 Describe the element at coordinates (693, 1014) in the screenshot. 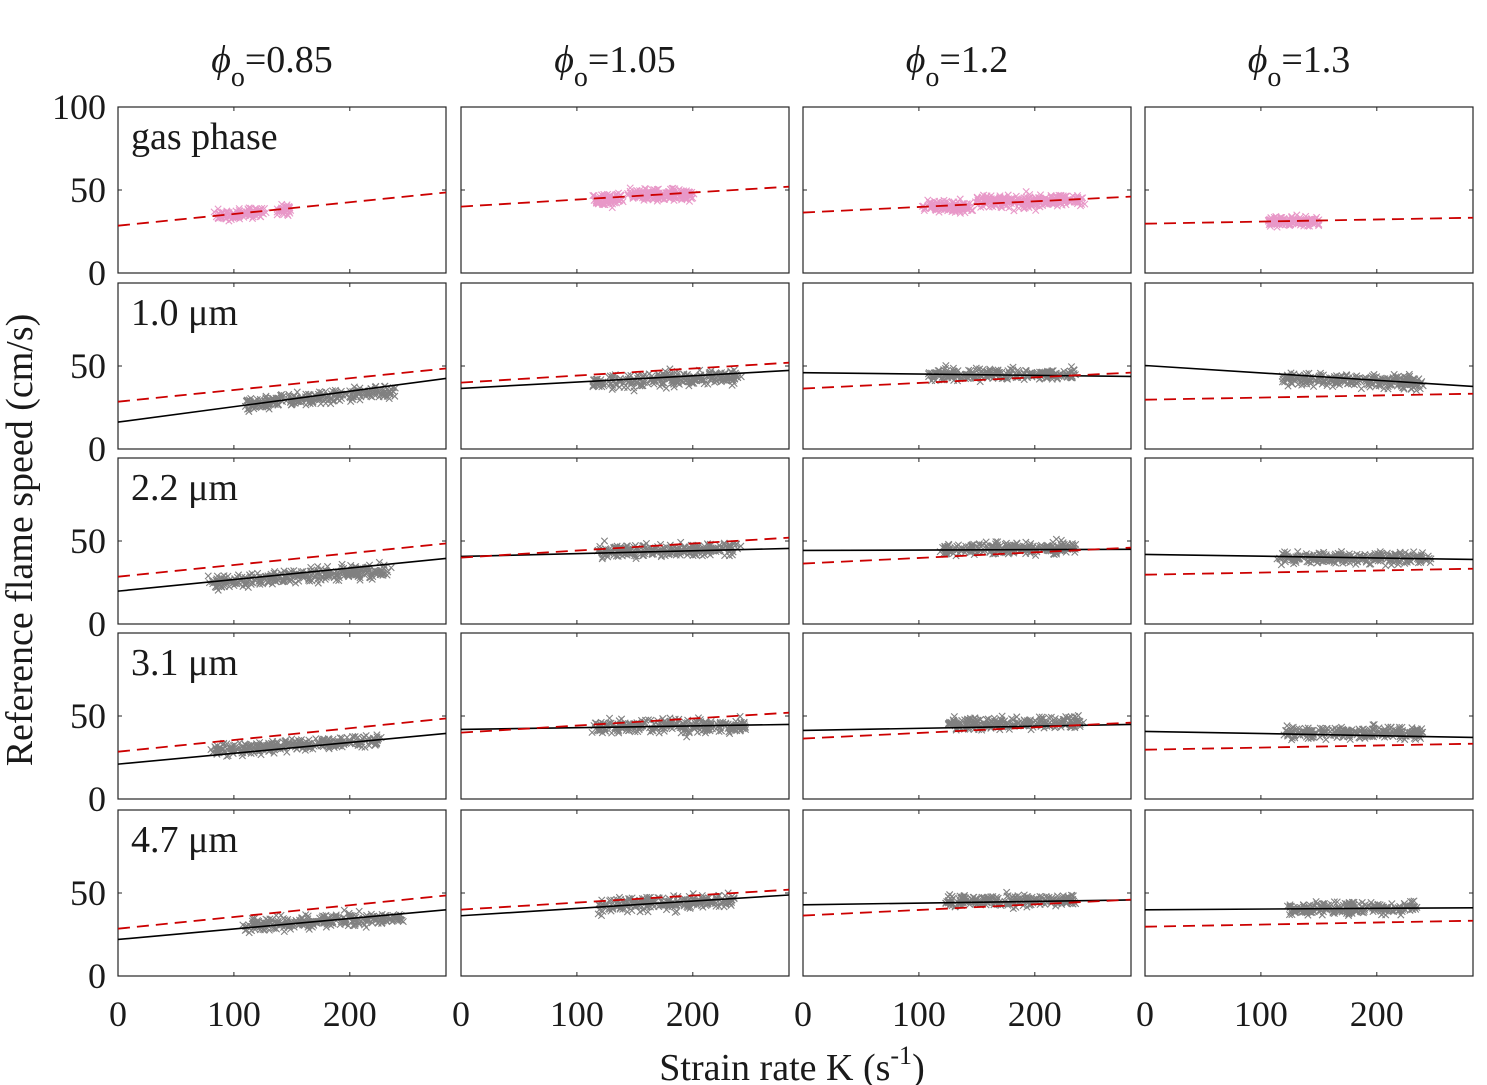

I see `x-tick-label: 200` at that location.